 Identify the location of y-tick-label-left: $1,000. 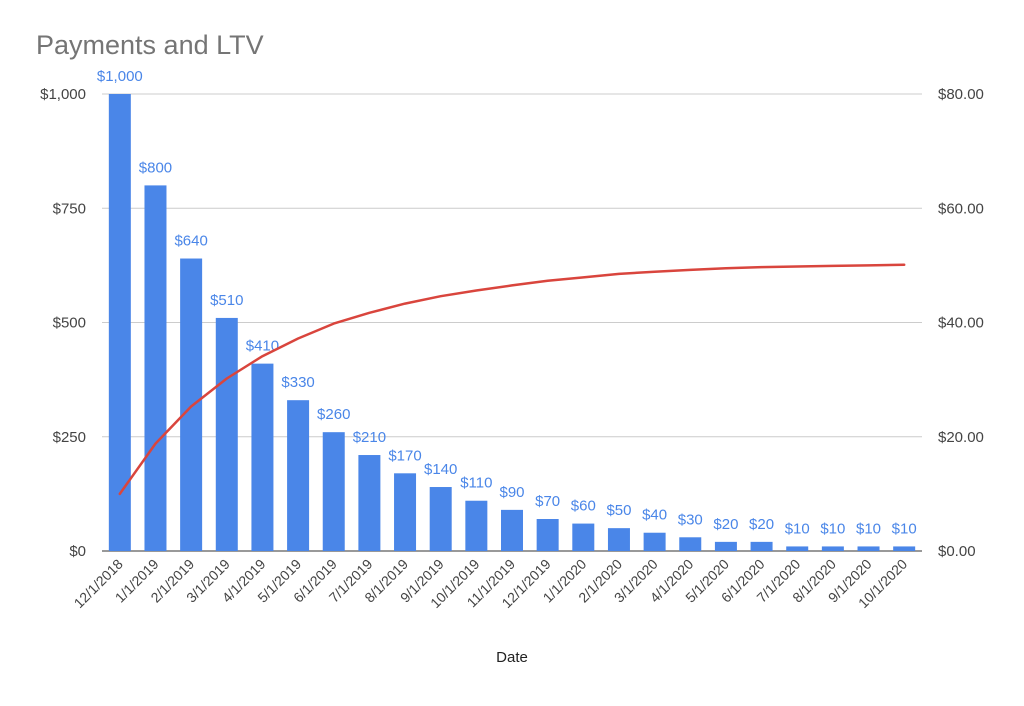
(63, 94).